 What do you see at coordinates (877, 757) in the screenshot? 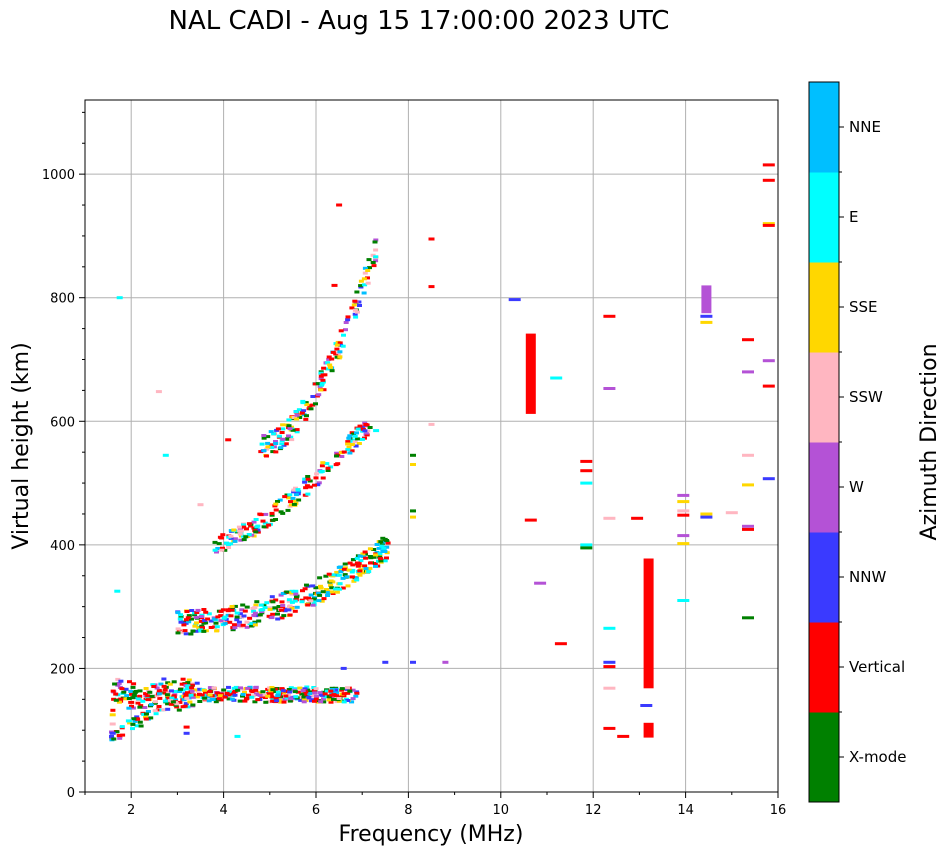
I see `colorbar-label: X-mode` at bounding box center [877, 757].